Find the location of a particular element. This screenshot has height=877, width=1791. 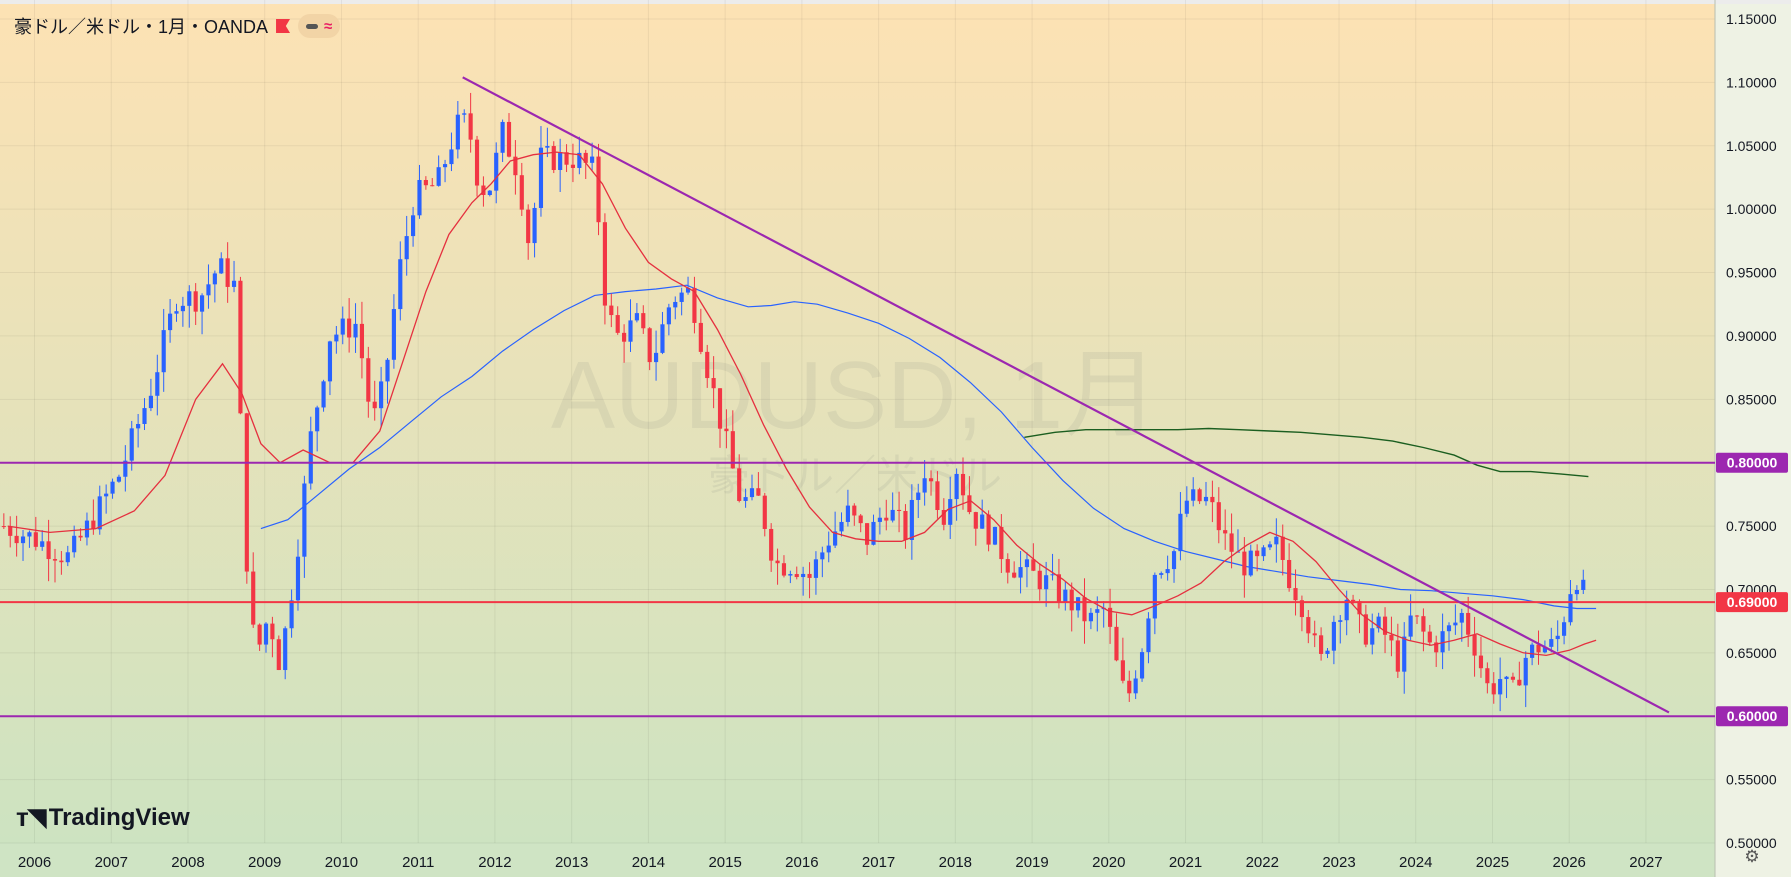

x-tick-label: 2027 is located at coordinates (1645, 862).